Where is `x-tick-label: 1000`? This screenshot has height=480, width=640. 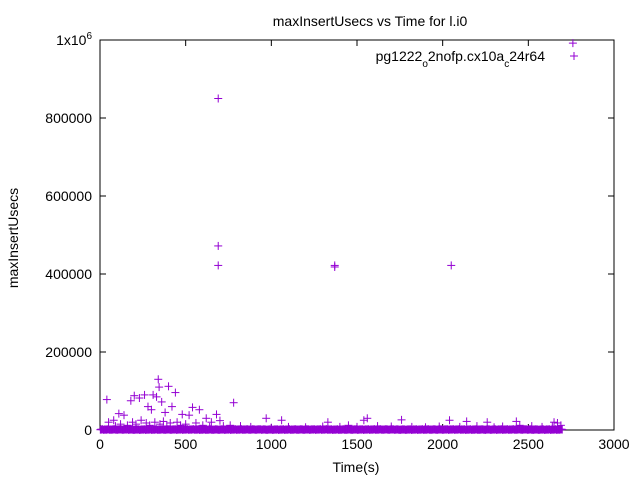
x-tick-label: 1000 is located at coordinates (271, 444).